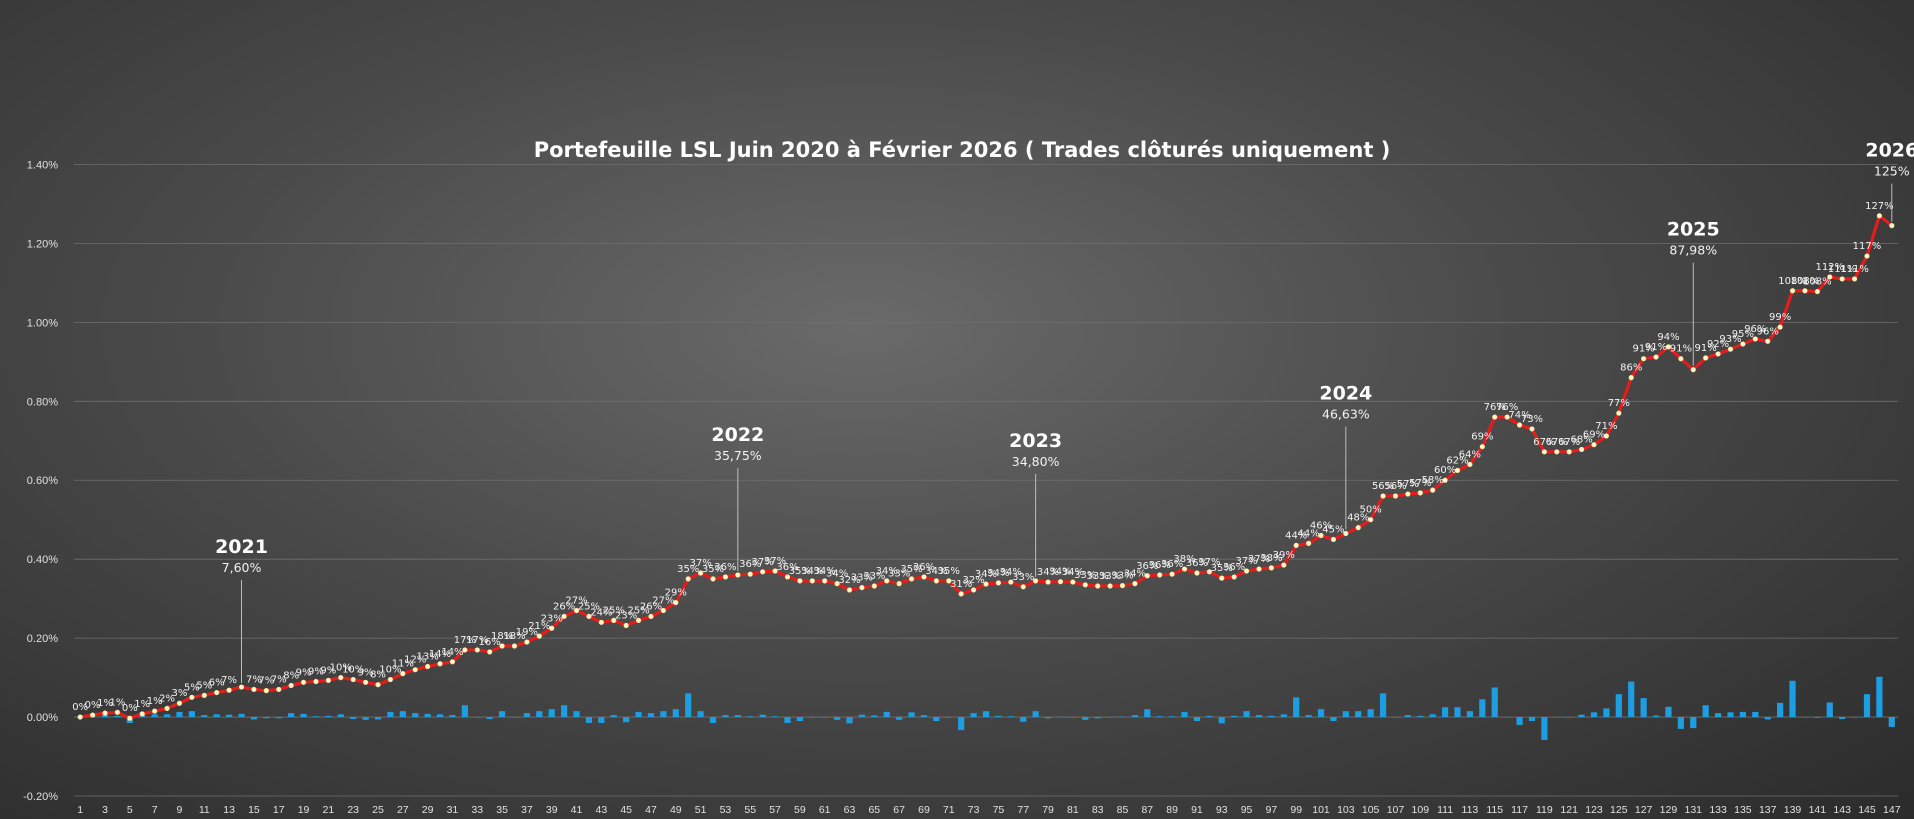 This screenshot has width=1914, height=819. What do you see at coordinates (676, 810) in the screenshot?
I see `x-tick-label: 49` at bounding box center [676, 810].